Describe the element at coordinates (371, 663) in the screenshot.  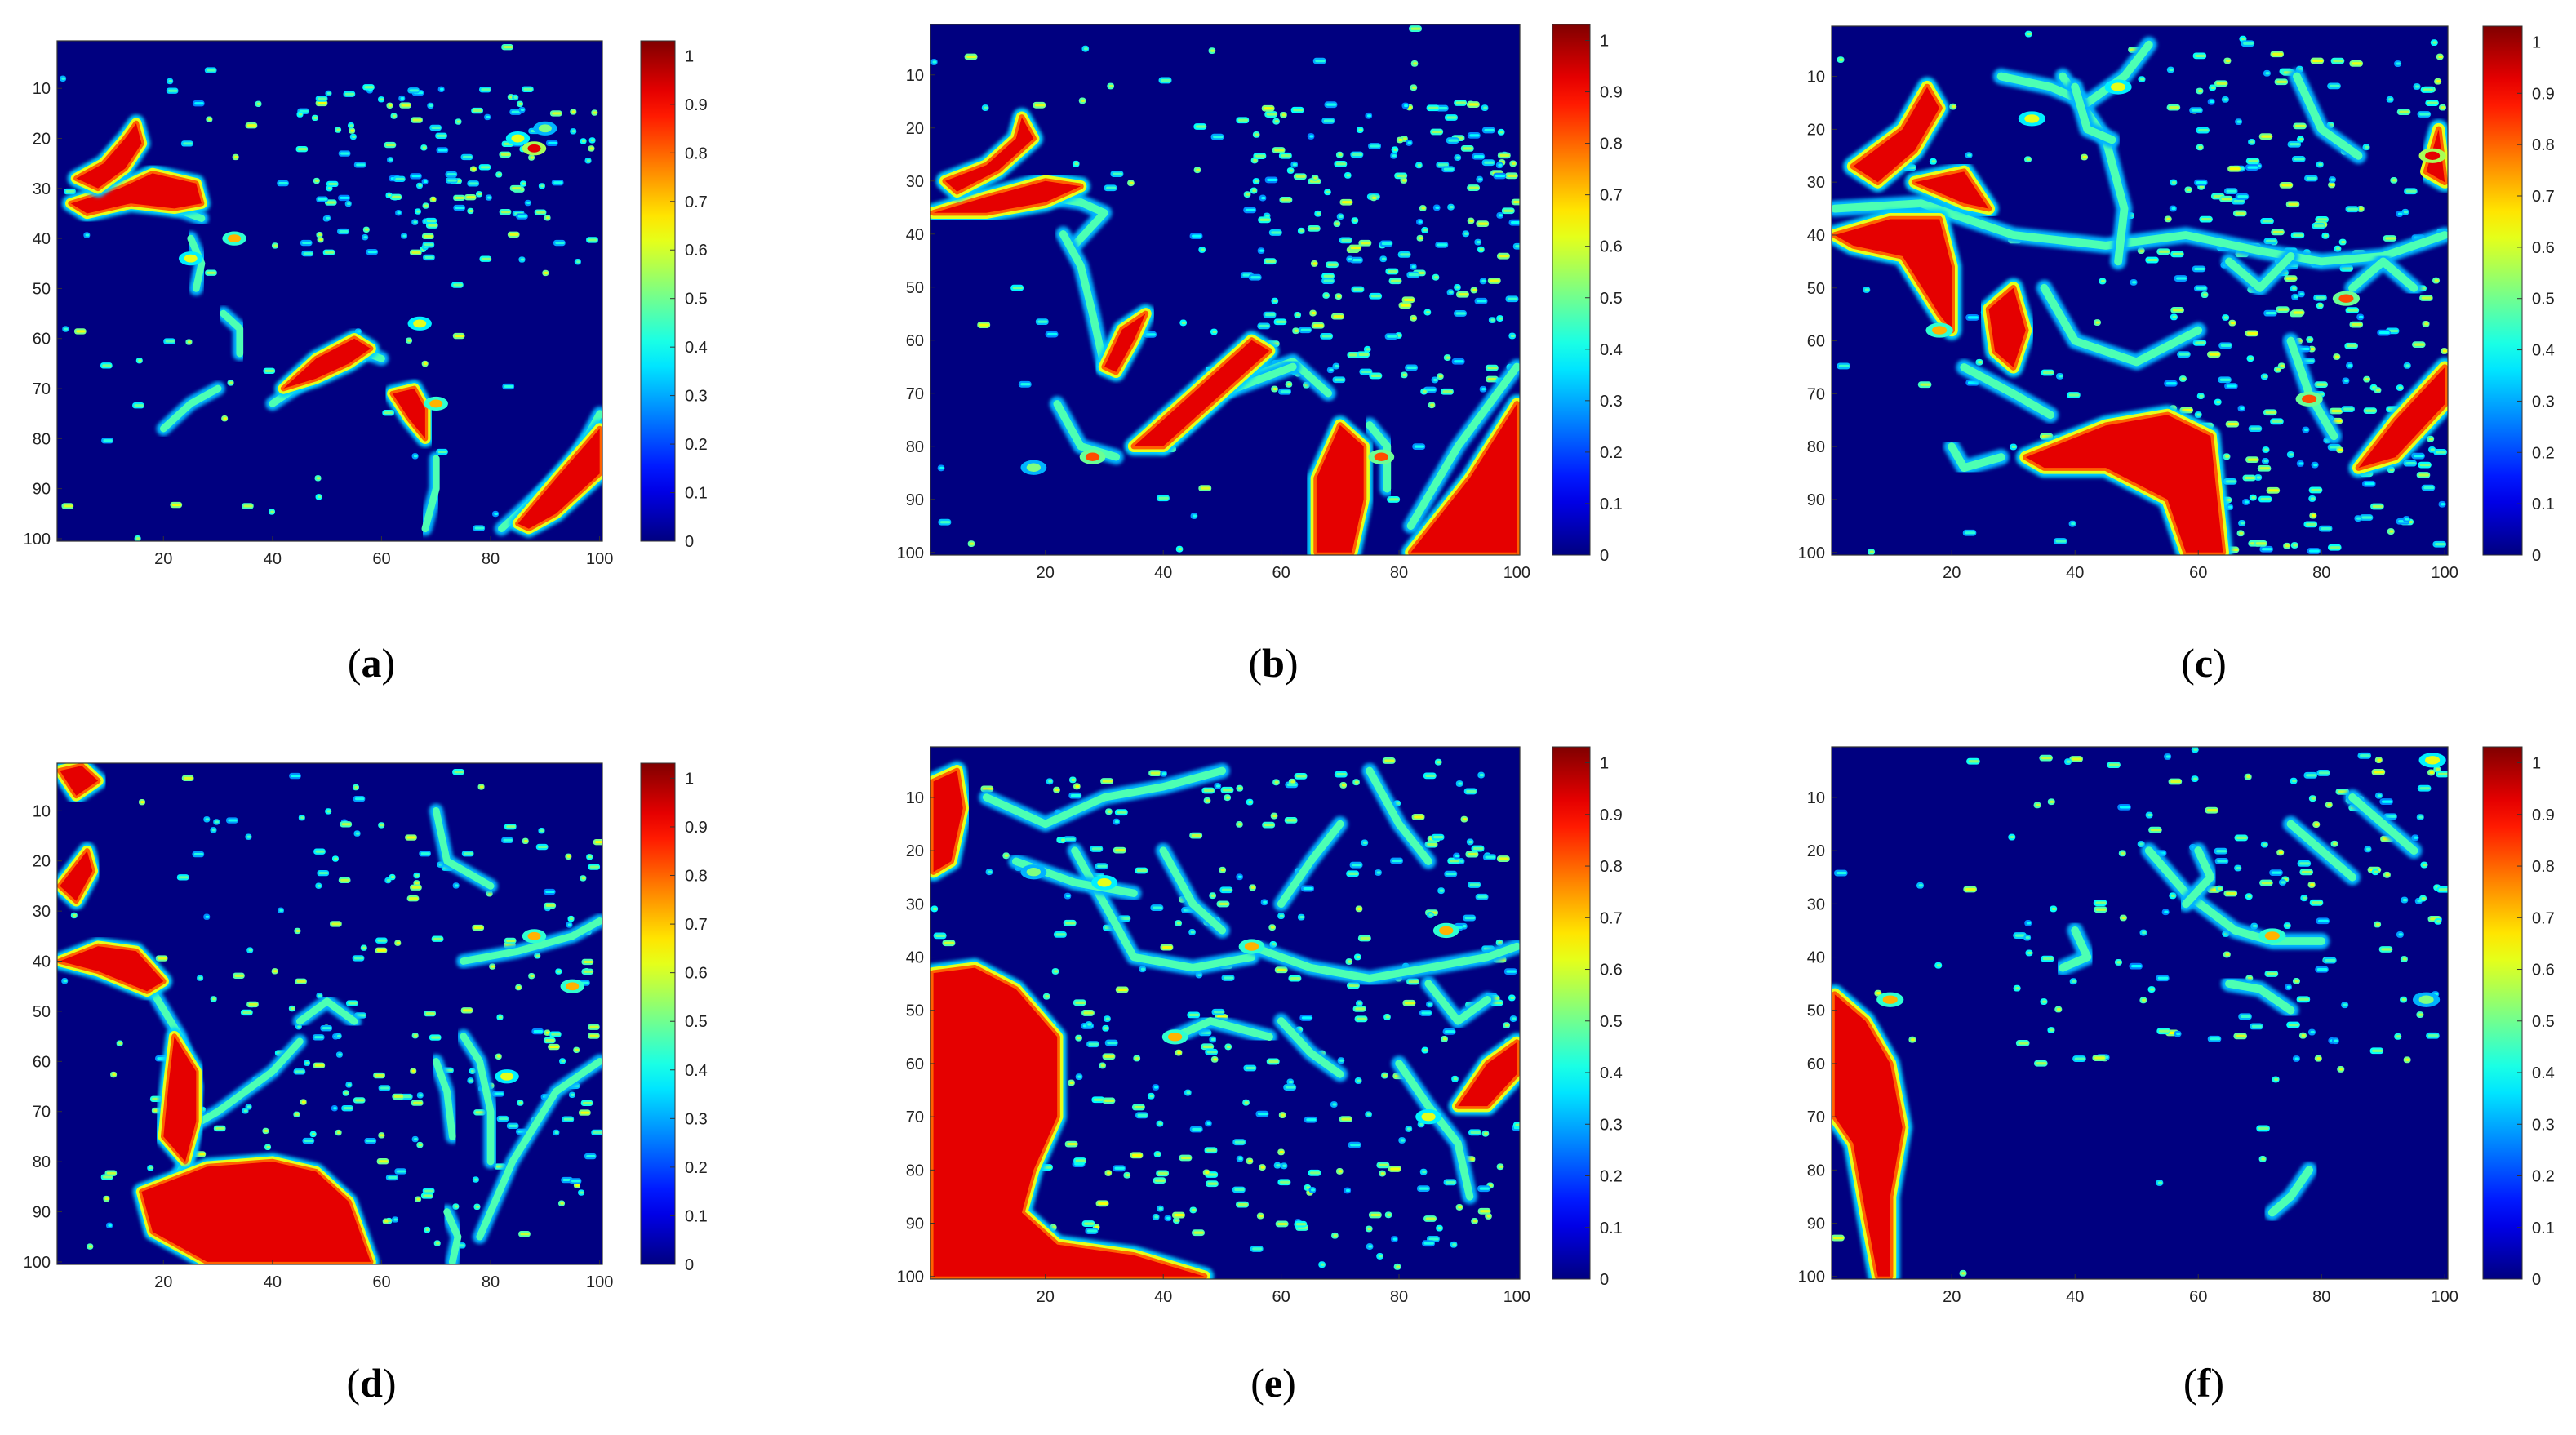
I see `caption-a: (a)` at that location.